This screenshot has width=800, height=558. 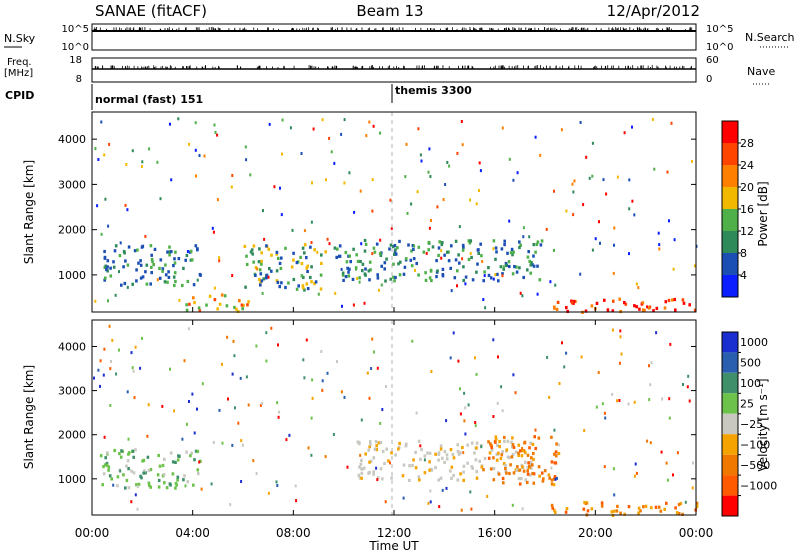 What do you see at coordinates (394, 533) in the screenshot?
I see `x-tick-label: 12:00` at bounding box center [394, 533].